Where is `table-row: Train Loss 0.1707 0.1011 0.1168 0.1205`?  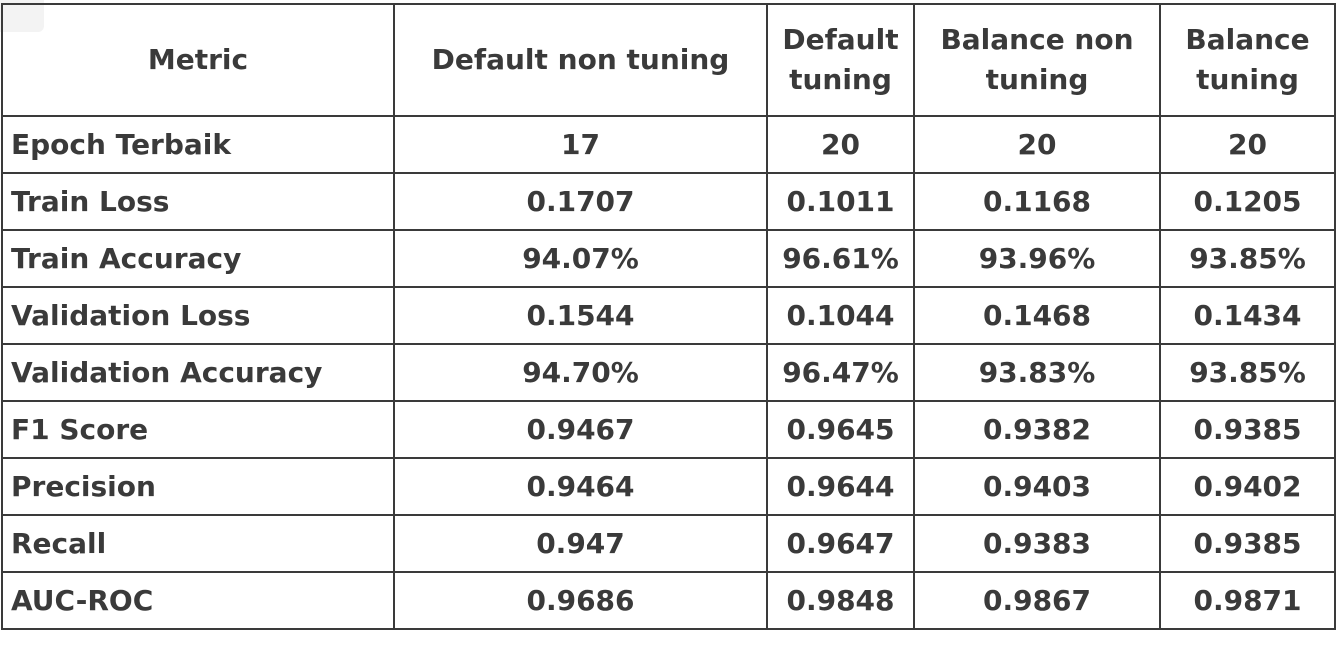
table-row: Train Loss 0.1707 0.1011 0.1168 0.1205 is located at coordinates (668, 201).